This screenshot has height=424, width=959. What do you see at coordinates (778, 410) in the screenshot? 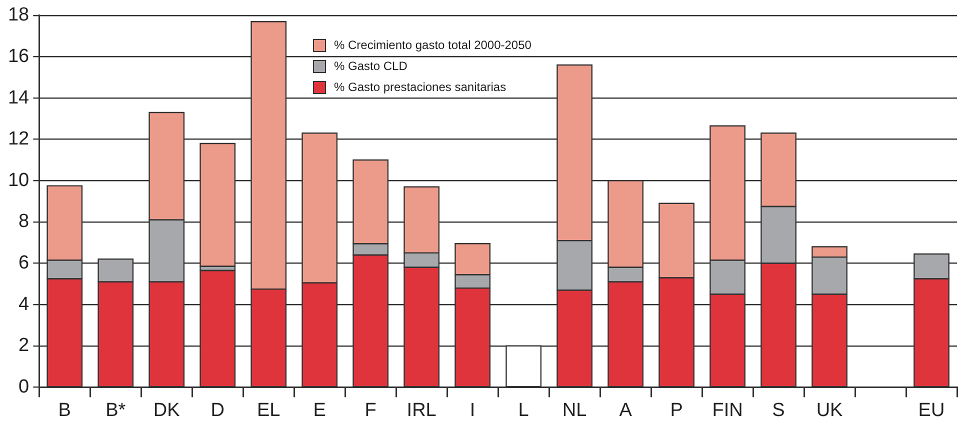
I see `x-tick-label: S` at bounding box center [778, 410].